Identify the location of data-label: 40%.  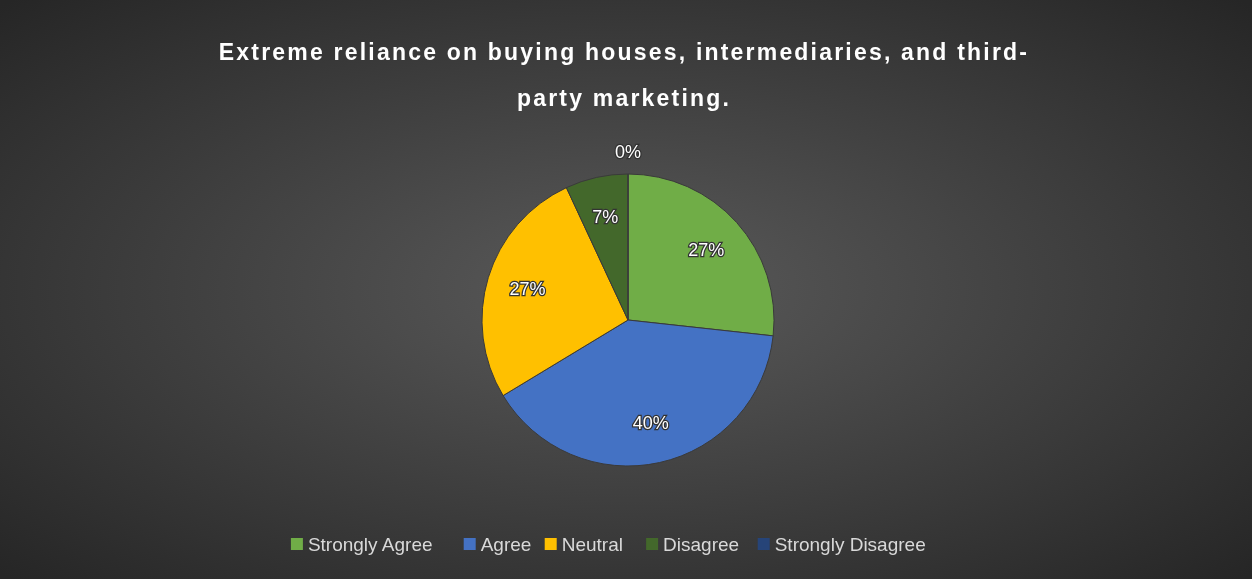
(650, 422).